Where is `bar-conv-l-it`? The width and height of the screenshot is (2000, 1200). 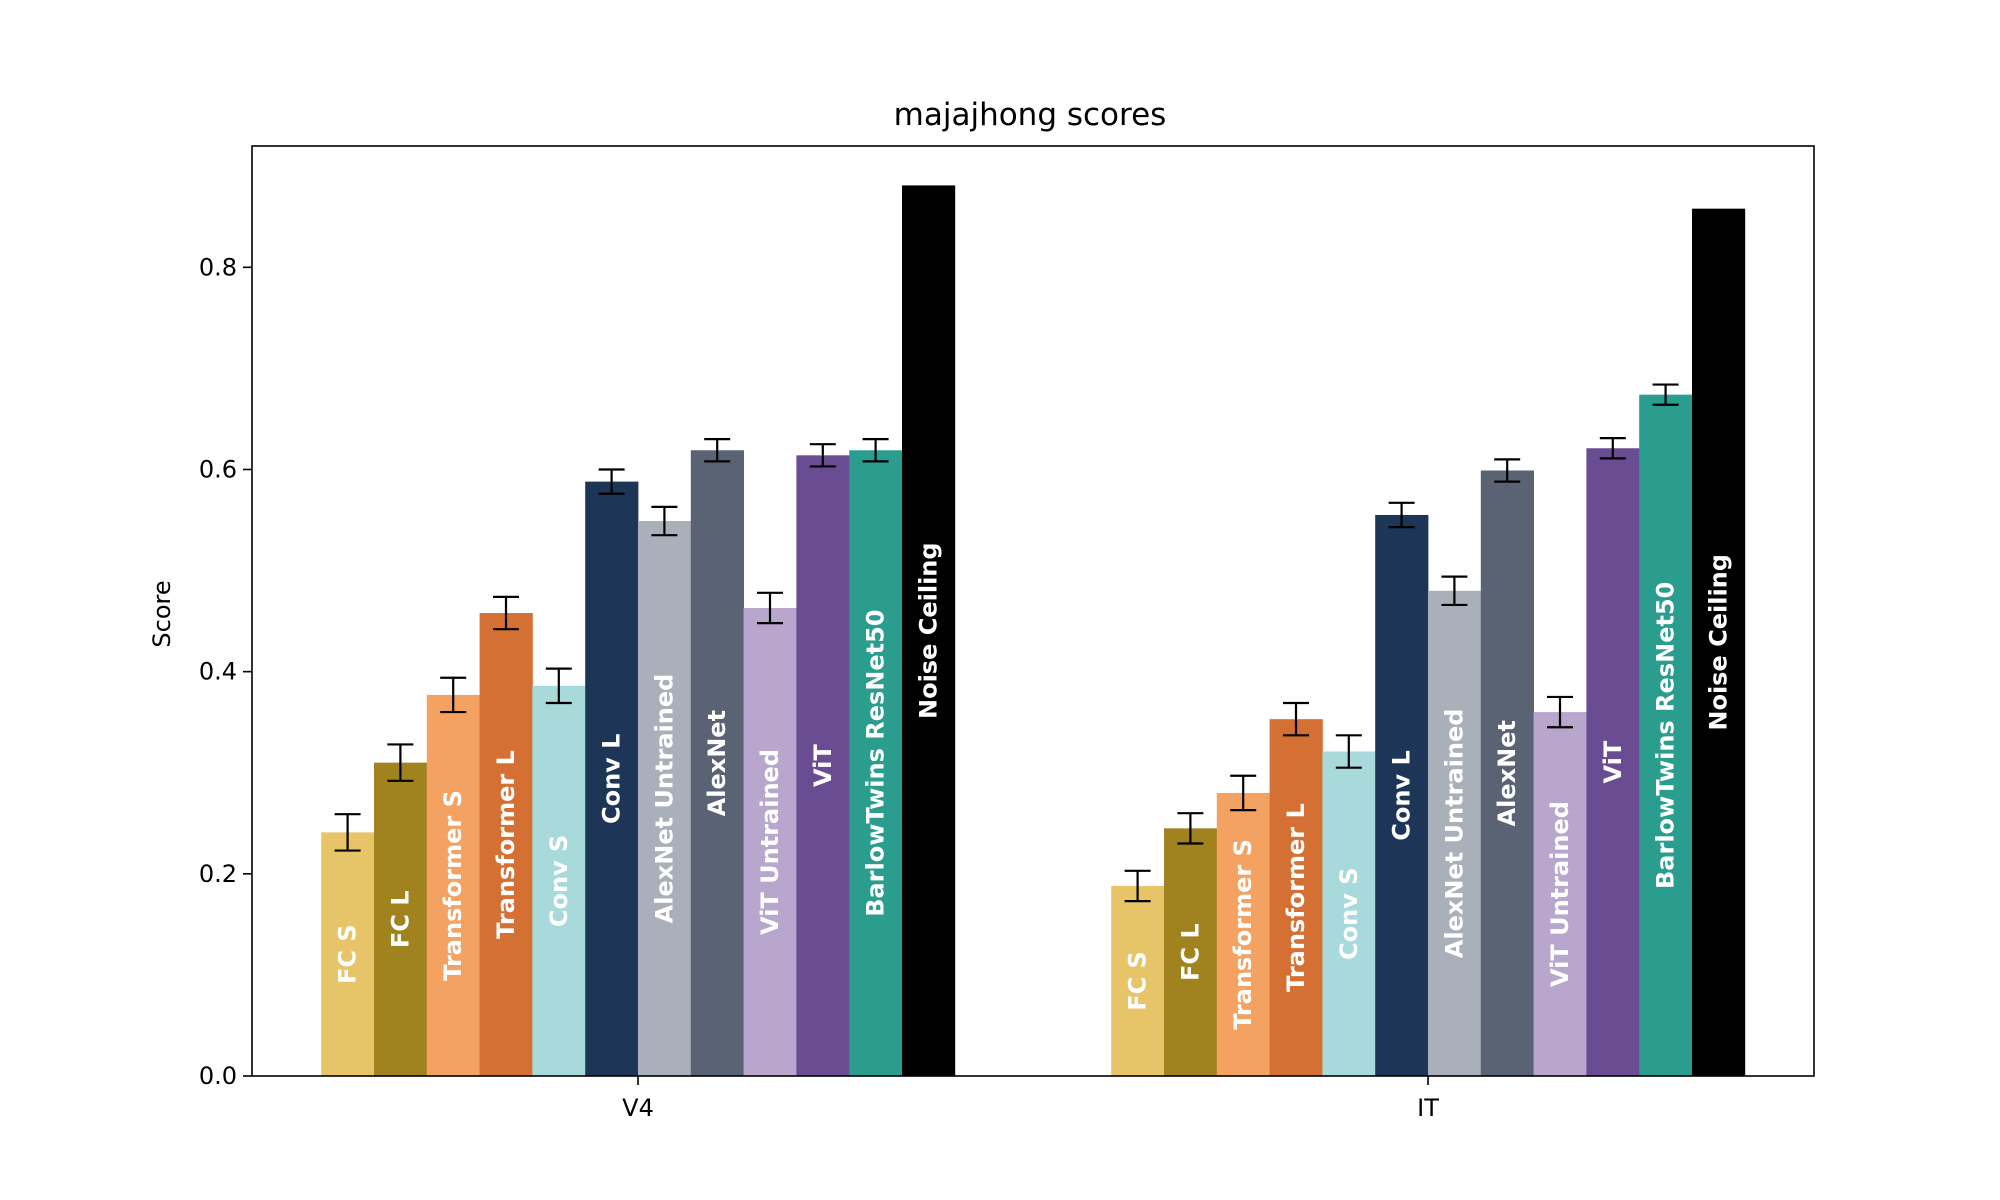 bar-conv-l-it is located at coordinates (1402, 795).